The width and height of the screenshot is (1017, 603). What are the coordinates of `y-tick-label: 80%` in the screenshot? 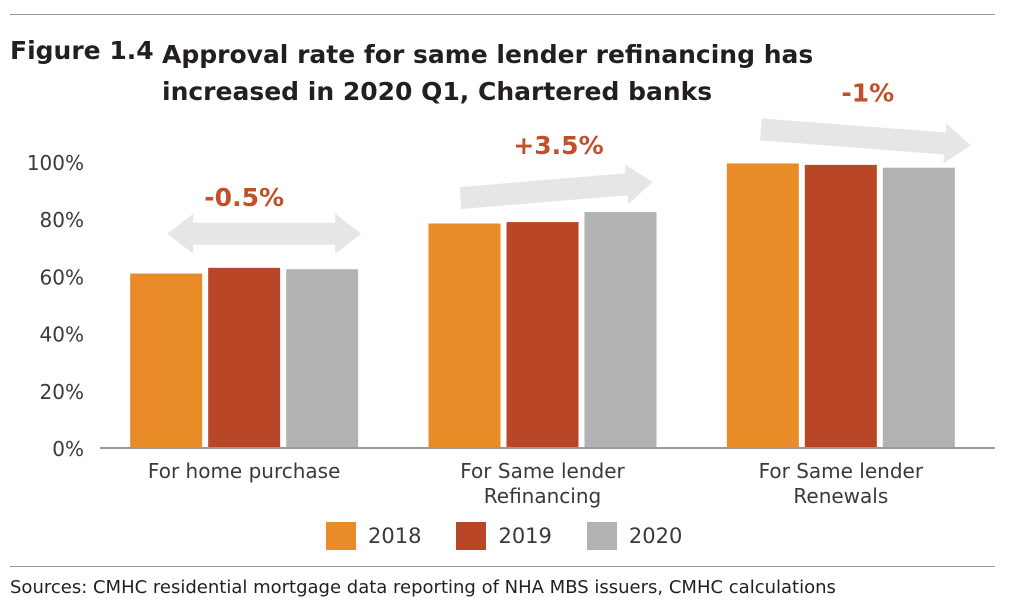 It's located at (62, 220).